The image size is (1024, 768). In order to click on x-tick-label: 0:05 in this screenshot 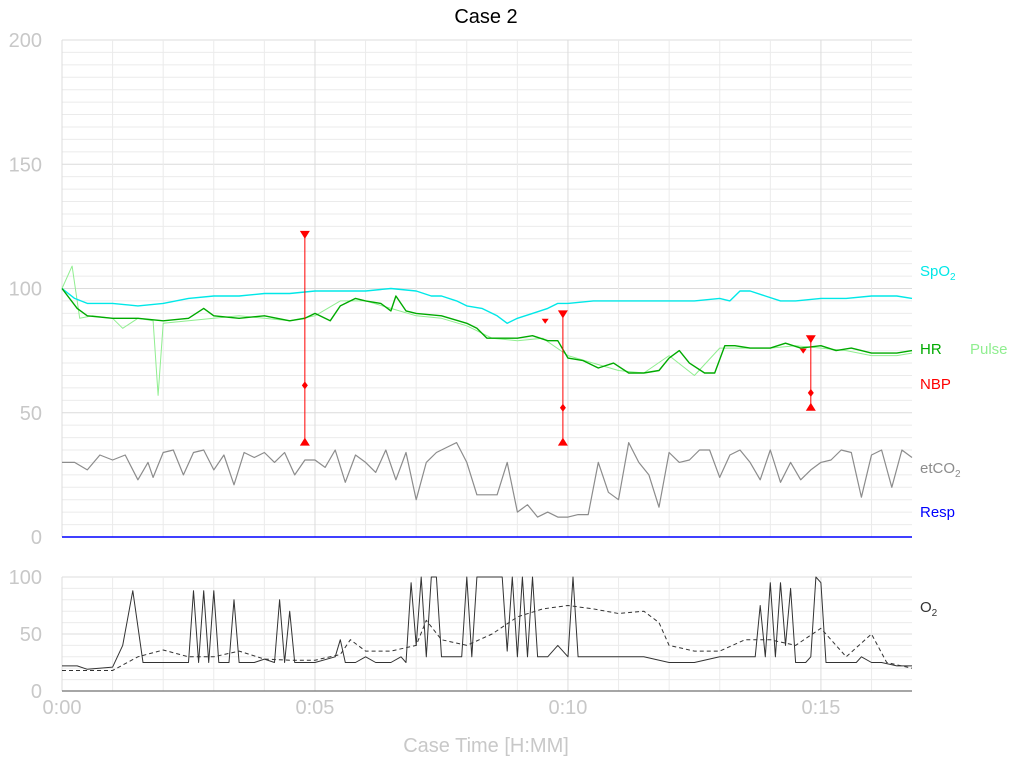, I will do `click(315, 708)`.